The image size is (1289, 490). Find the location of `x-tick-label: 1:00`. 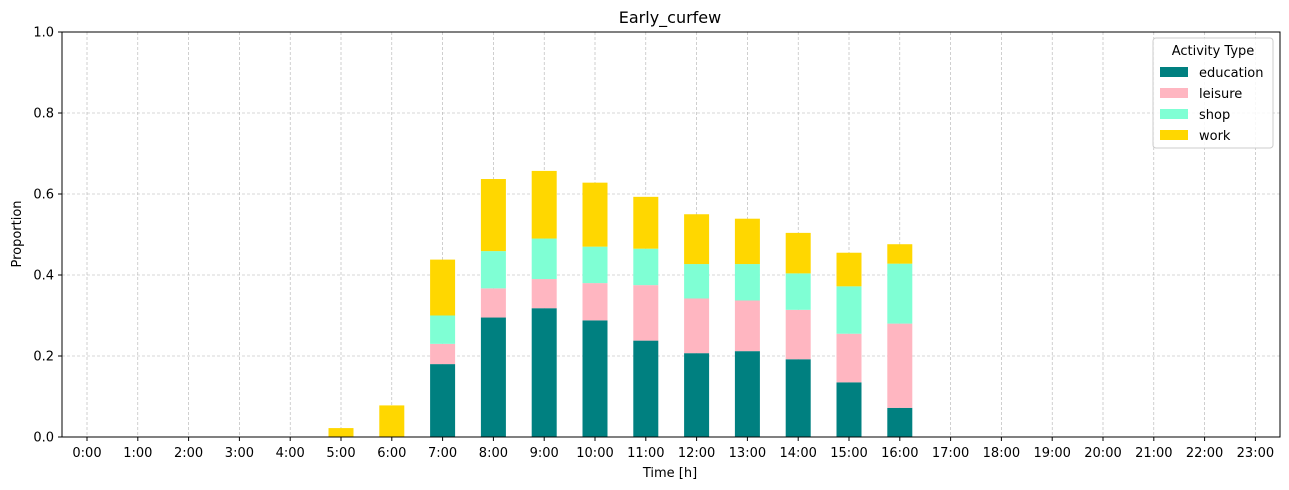

x-tick-label: 1:00 is located at coordinates (137, 453).